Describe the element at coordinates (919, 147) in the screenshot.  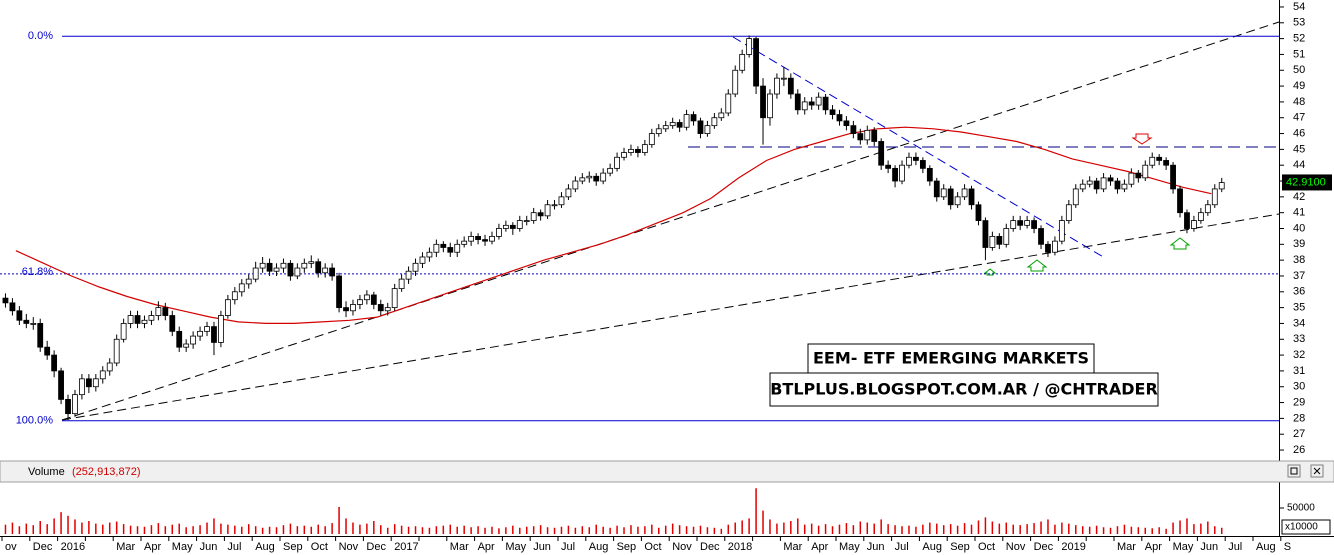
I see `down-trend-line` at that location.